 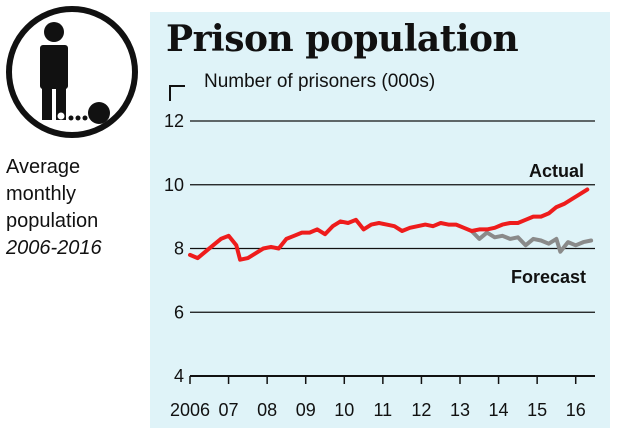 What do you see at coordinates (174, 185) in the screenshot?
I see `y-tick-label: 10` at bounding box center [174, 185].